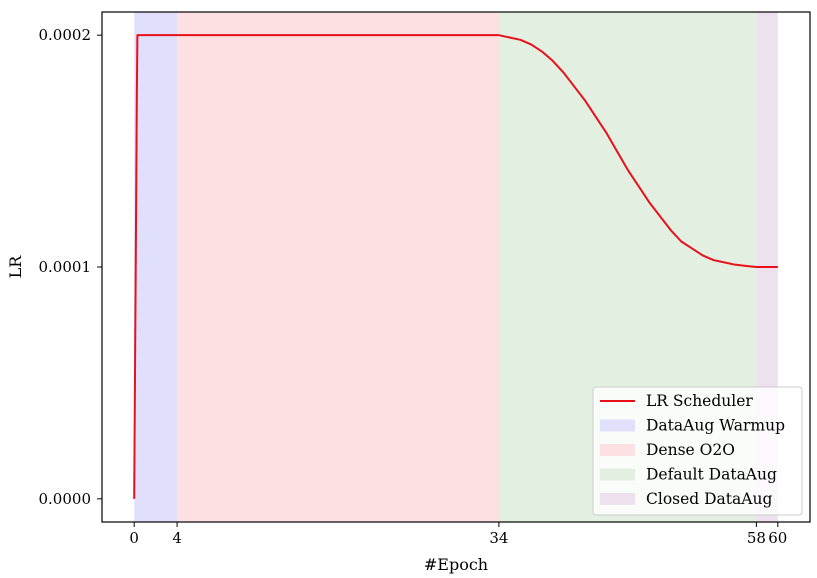 The width and height of the screenshot is (817, 578). Describe the element at coordinates (699, 401) in the screenshot. I see `legend-label-0: LR Scheduler` at that location.